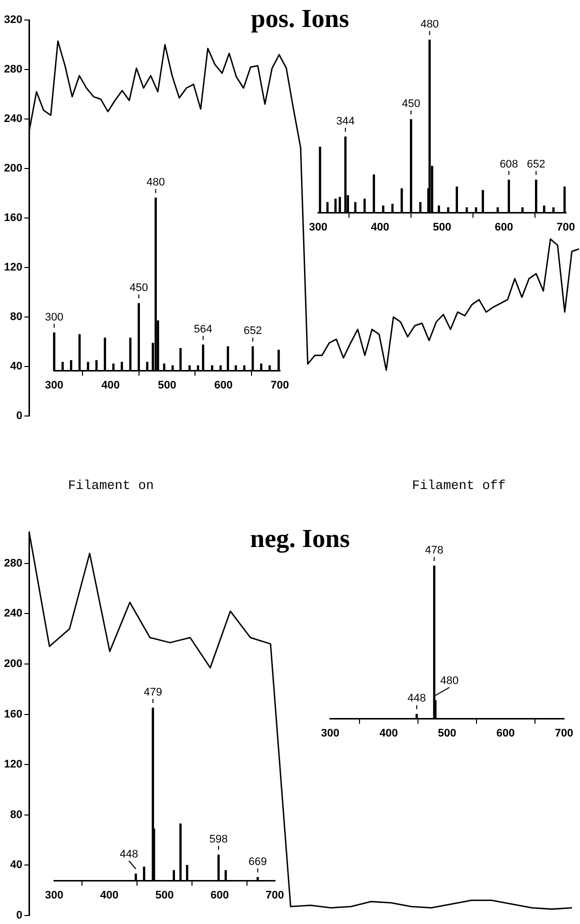  Describe the element at coordinates (257, 862) in the screenshot. I see `annotation: 669` at that location.